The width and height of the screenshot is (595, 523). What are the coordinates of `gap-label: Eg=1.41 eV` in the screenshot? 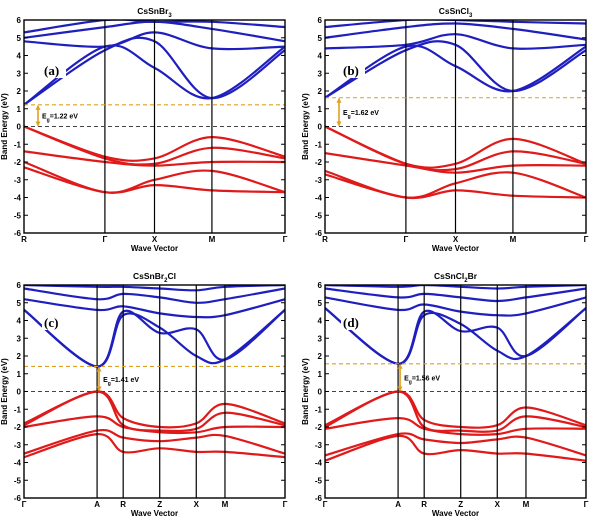 It's located at (121, 382).